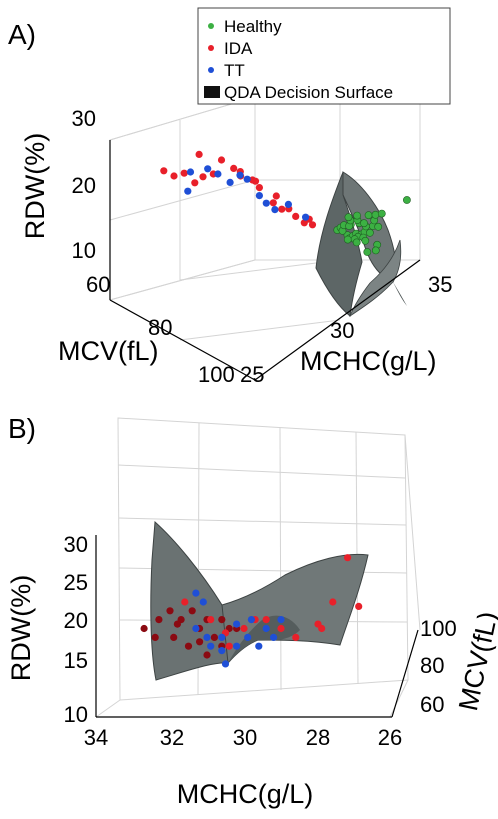 This screenshot has height=819, width=498. I want to click on legend-marker-healthy, so click(211, 26).